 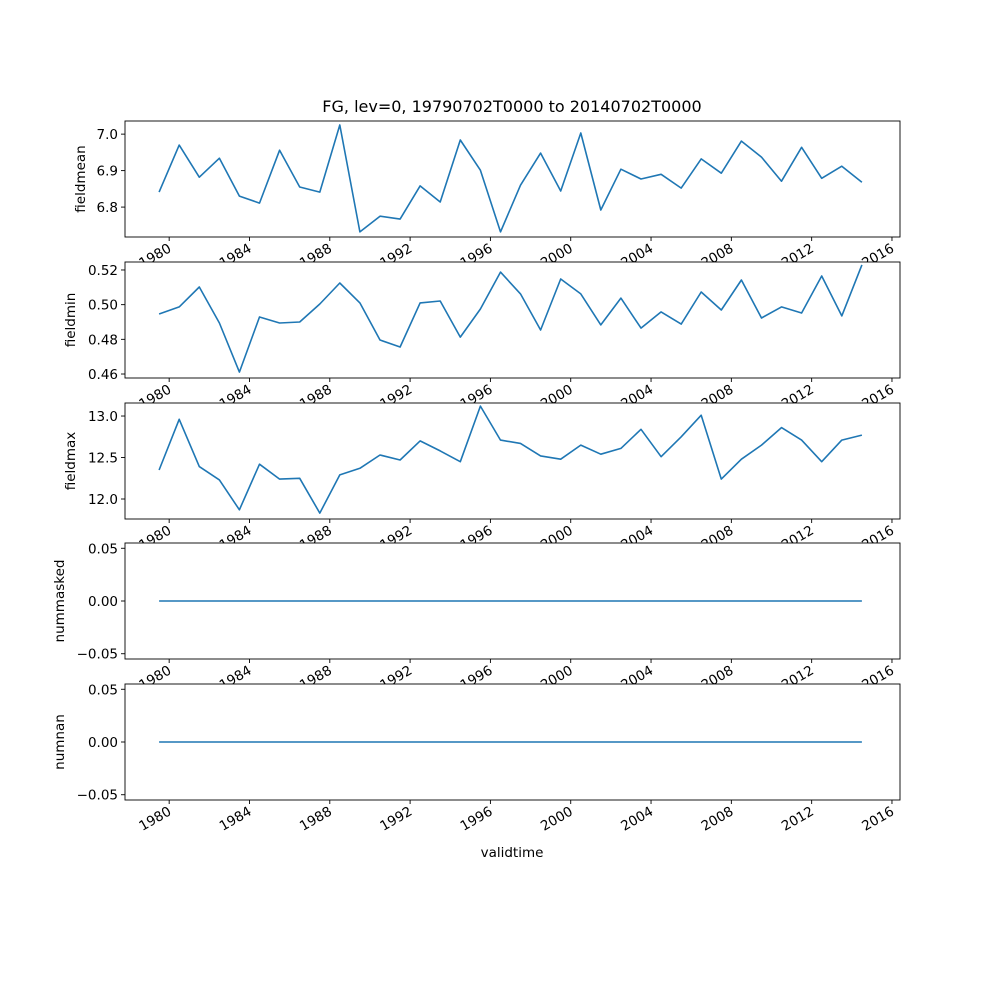 I want to click on y-tick-label: 6.9, so click(x=107, y=172).